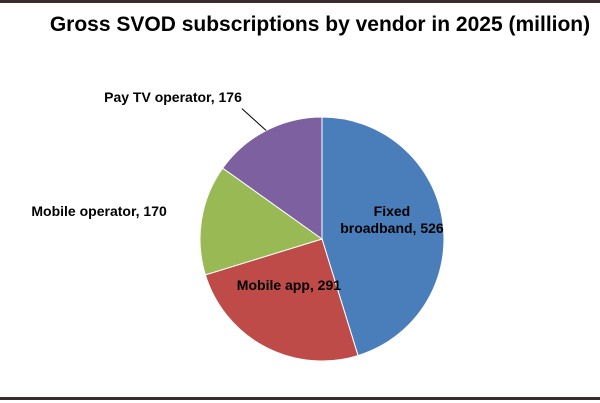  I want to click on data-label: Mobile app, 291, so click(289, 284).